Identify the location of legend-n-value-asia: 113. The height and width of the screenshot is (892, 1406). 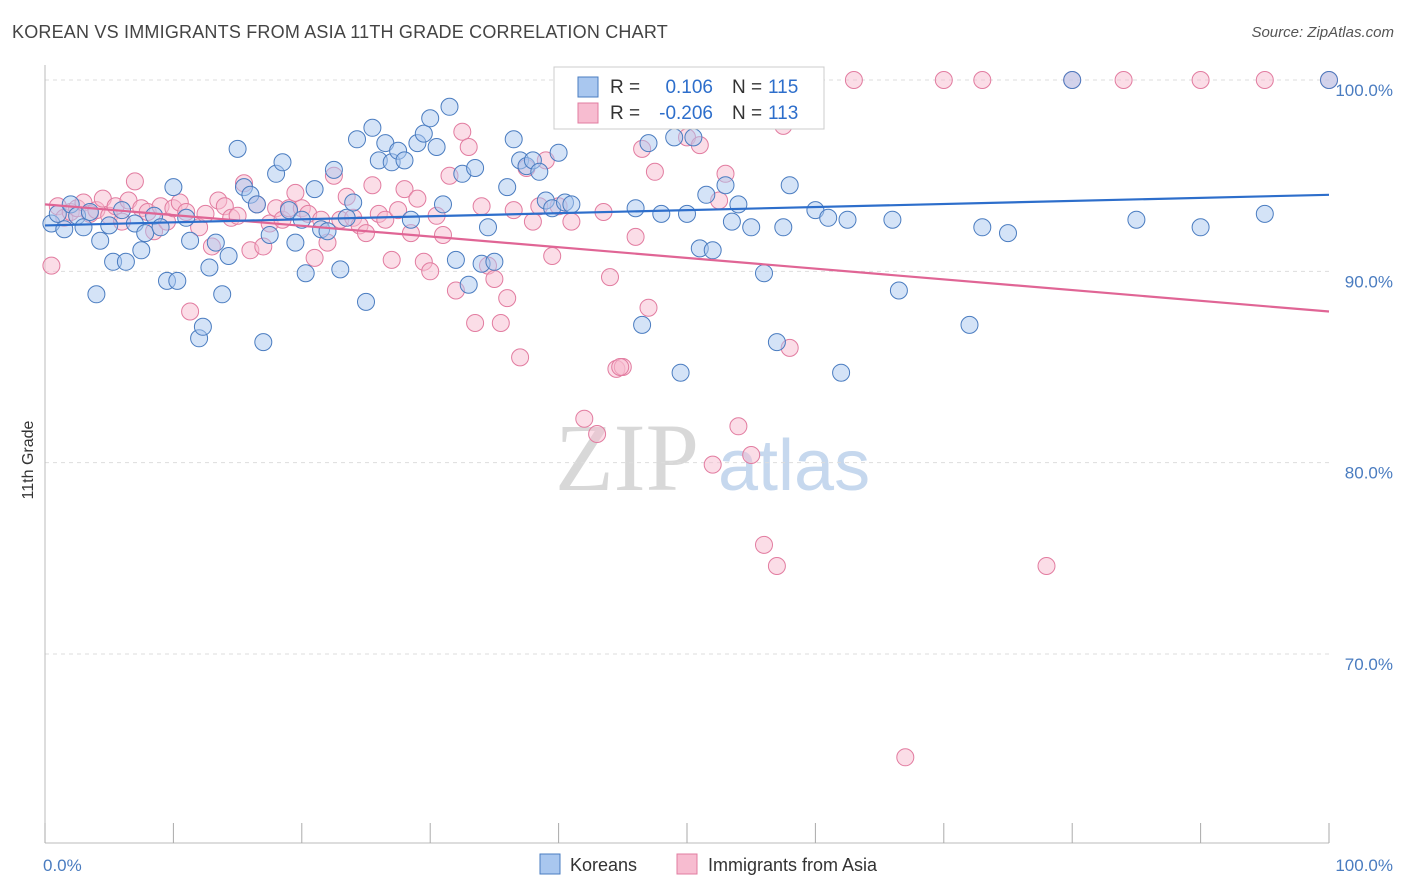
(783, 113).